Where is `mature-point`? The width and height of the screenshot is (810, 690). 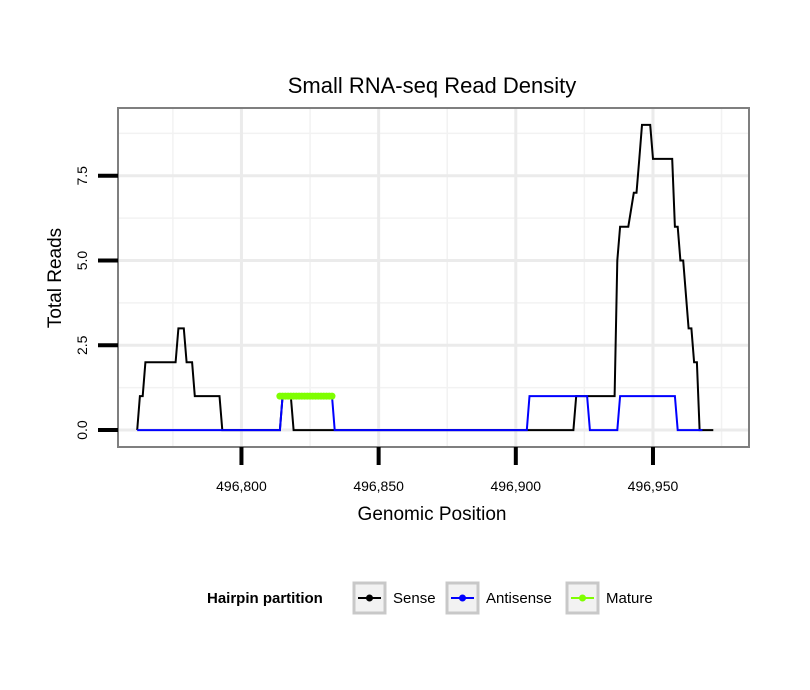
mature-point is located at coordinates (332, 396).